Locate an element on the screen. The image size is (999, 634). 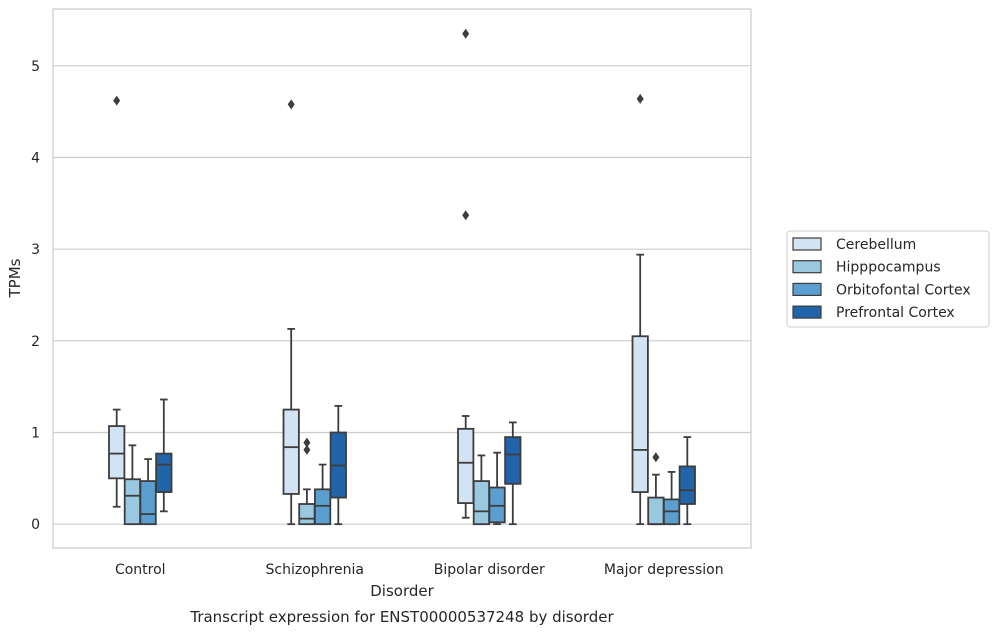
x-tick-label: Major depression is located at coordinates (664, 570).